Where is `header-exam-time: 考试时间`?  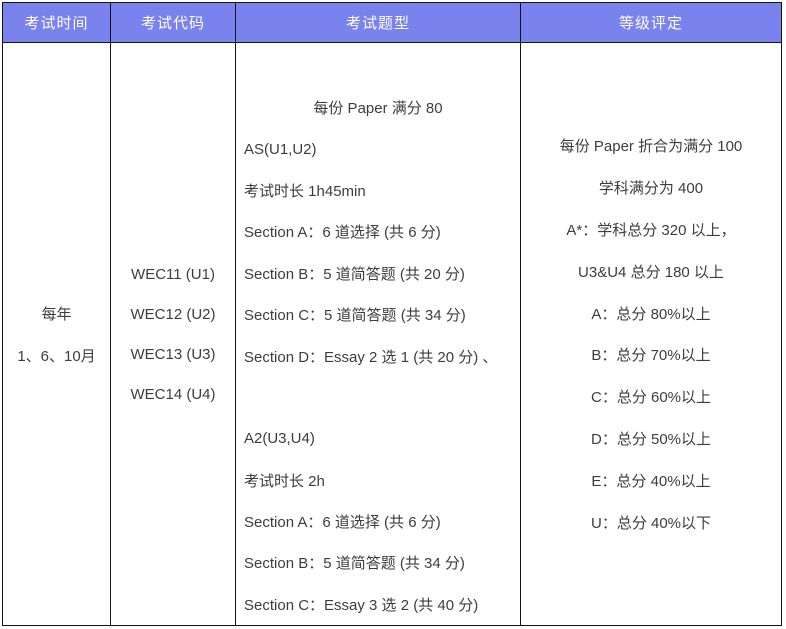
header-exam-time: 考试时间 is located at coordinates (57, 22).